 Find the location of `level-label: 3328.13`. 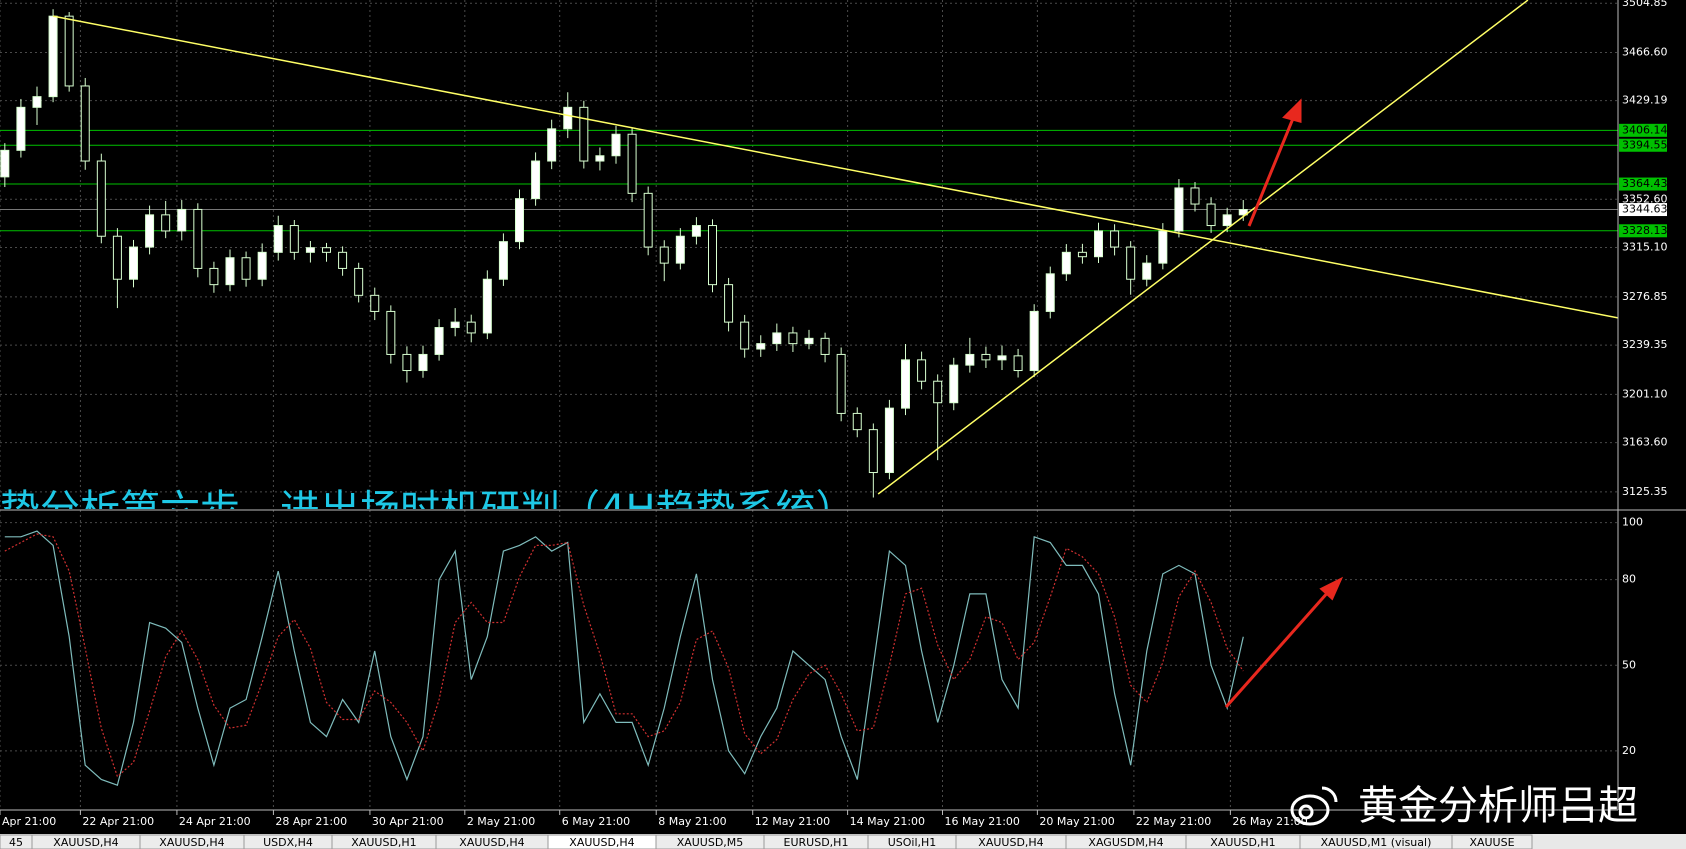

level-label: 3328.13 is located at coordinates (1645, 230).